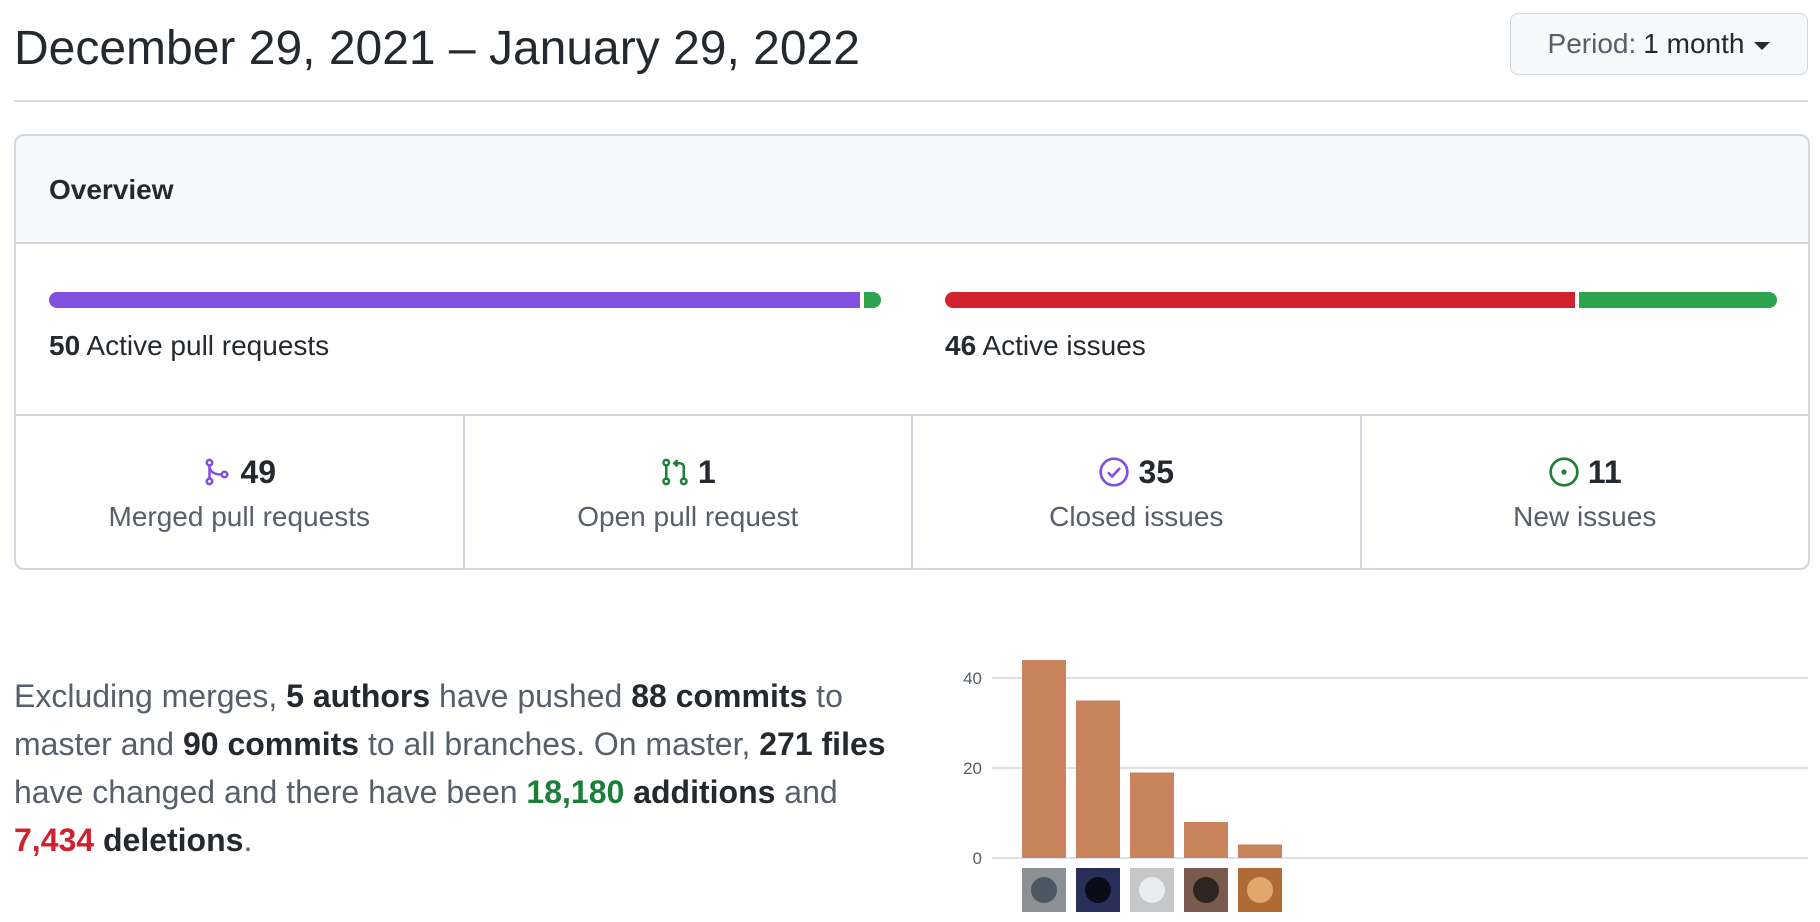 The height and width of the screenshot is (922, 1820). I want to click on issues-bar-segment-closed, so click(1260, 300).